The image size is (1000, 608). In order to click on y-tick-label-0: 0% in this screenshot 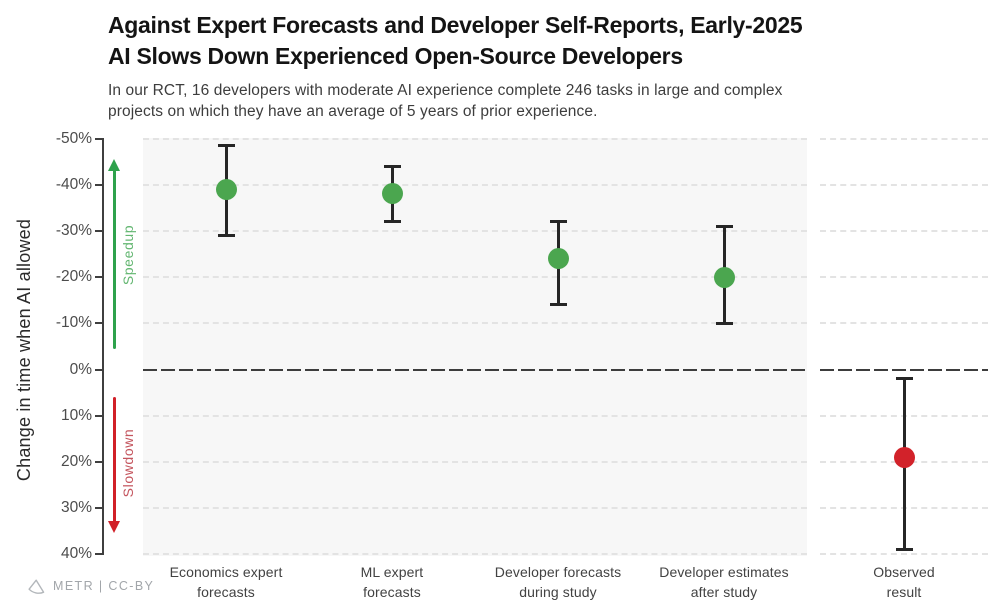, I will do `click(80, 369)`.